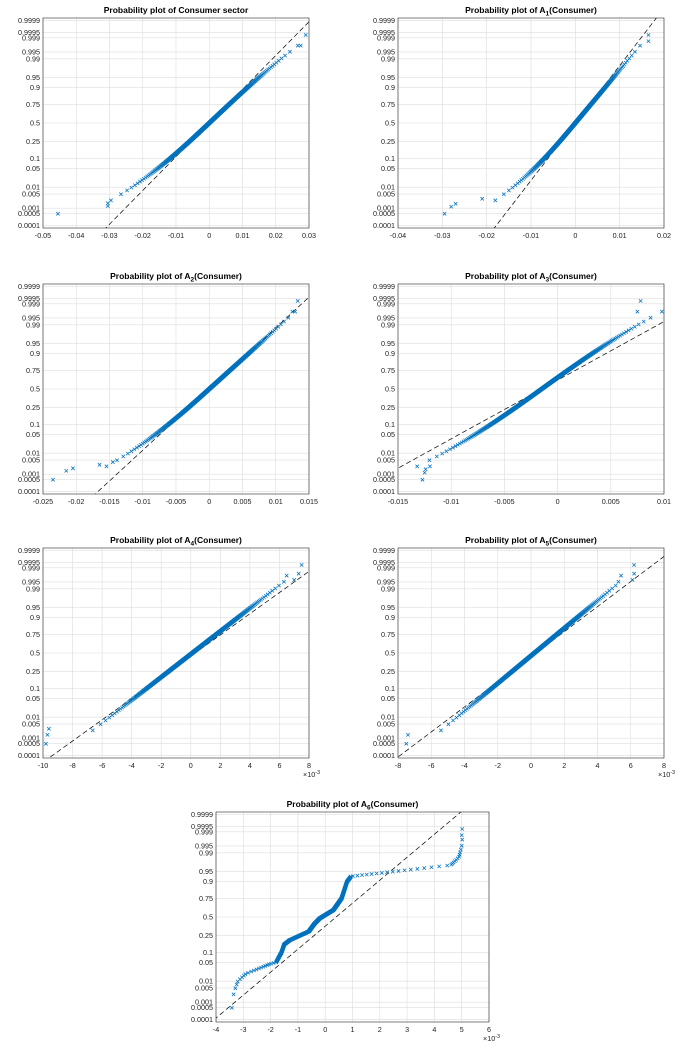  What do you see at coordinates (33, 434) in the screenshot?
I see `y-tick-label: 0.05` at bounding box center [33, 434].